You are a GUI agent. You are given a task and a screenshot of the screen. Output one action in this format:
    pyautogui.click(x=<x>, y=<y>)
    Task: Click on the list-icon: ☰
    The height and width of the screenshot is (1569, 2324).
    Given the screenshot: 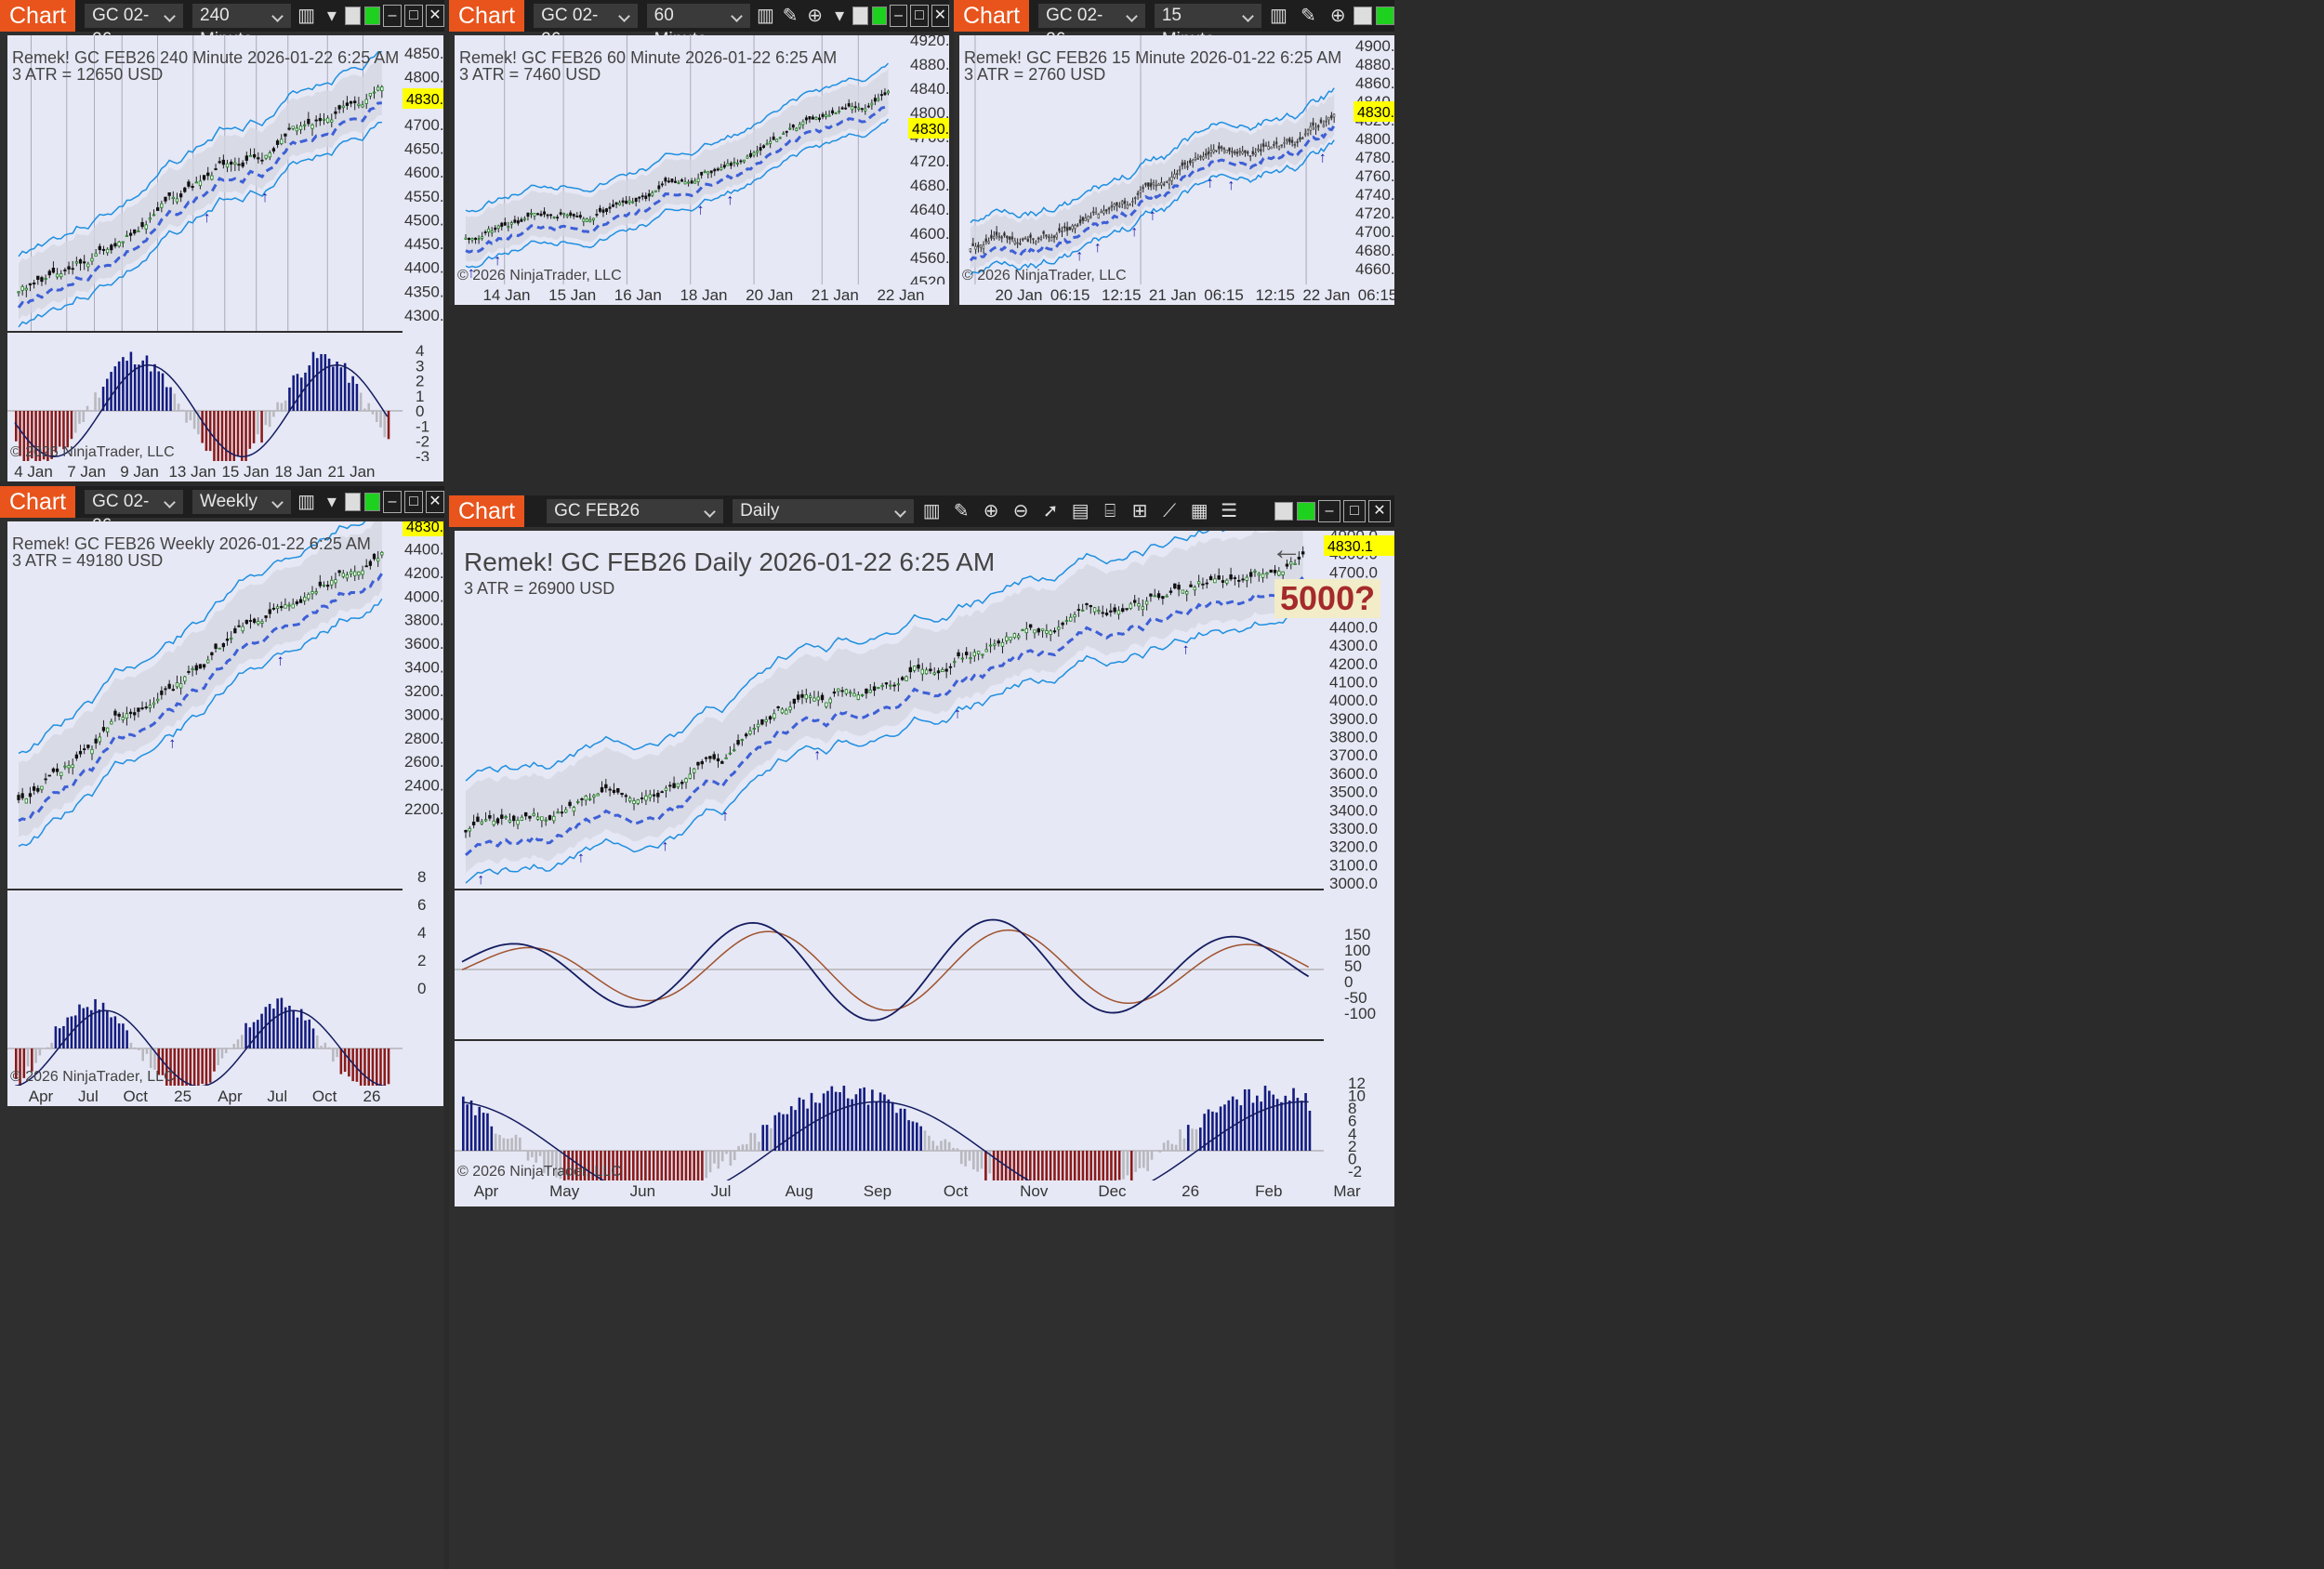 What is the action you would take?
    pyautogui.click(x=1229, y=511)
    